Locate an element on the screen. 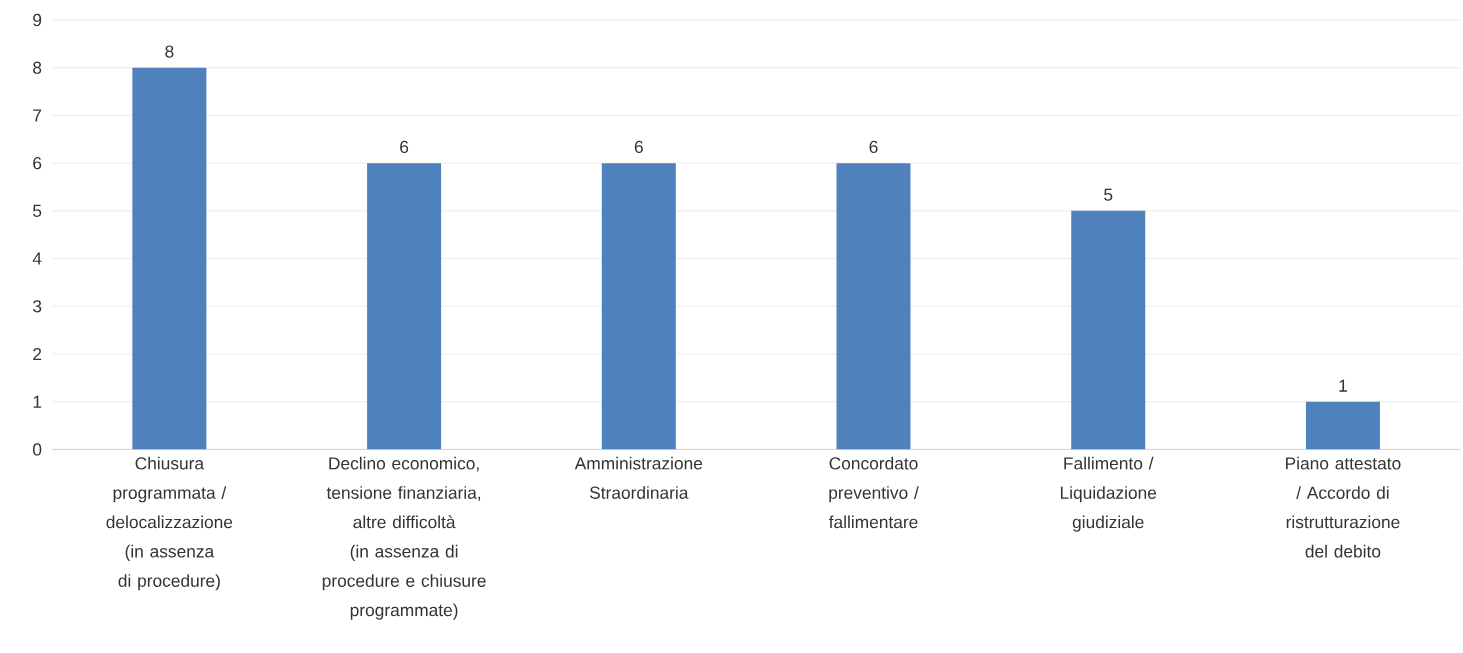 This screenshot has width=1463, height=653. x-tick-label: Amministrazione Straordinaria is located at coordinates (638, 477).